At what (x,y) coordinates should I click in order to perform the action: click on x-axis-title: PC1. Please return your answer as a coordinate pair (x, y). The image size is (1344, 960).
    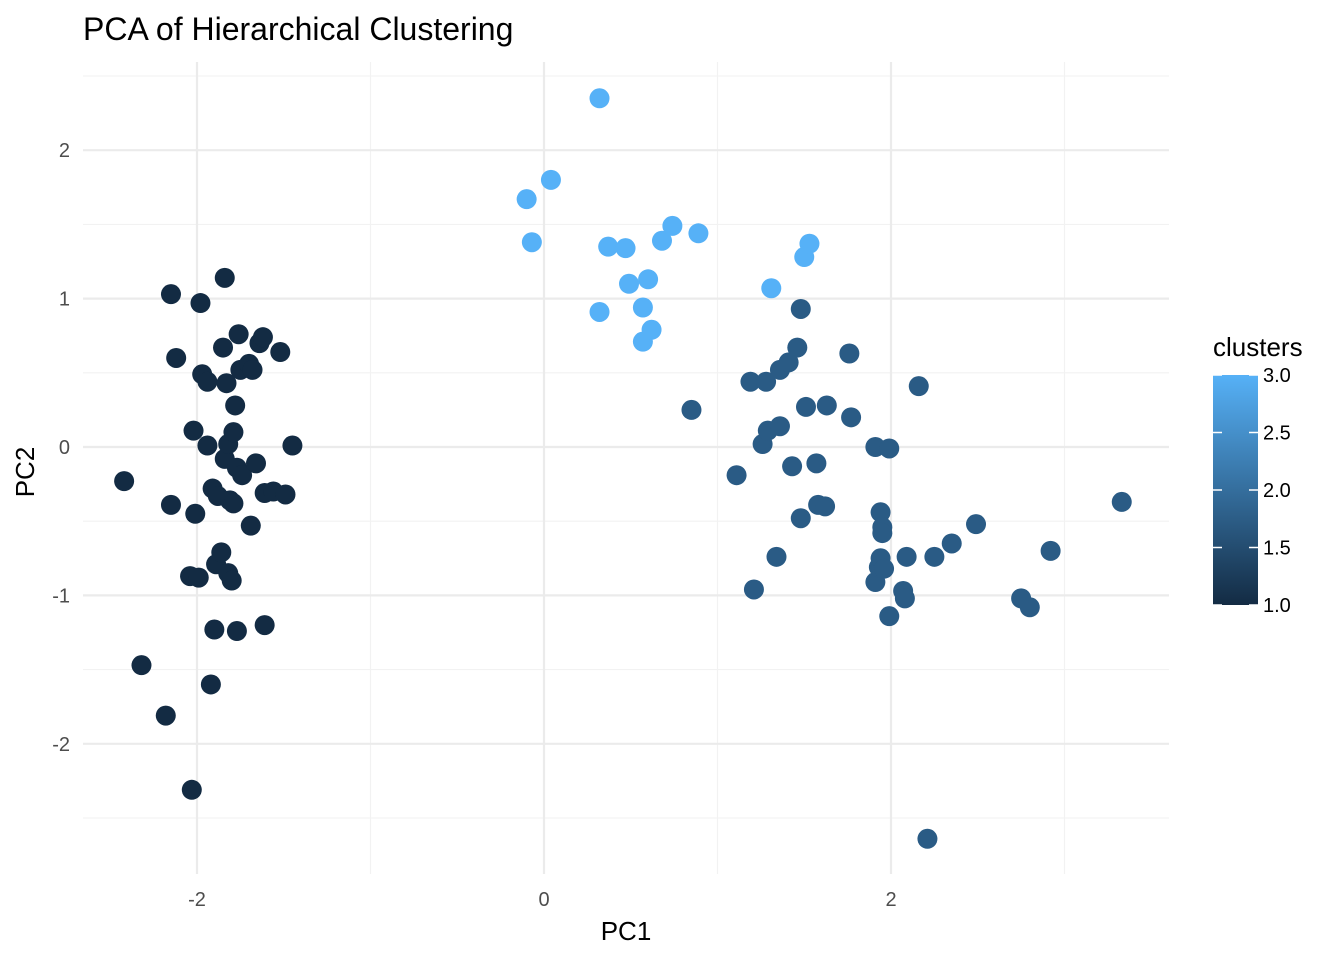
    Looking at the image, I should click on (626, 931).